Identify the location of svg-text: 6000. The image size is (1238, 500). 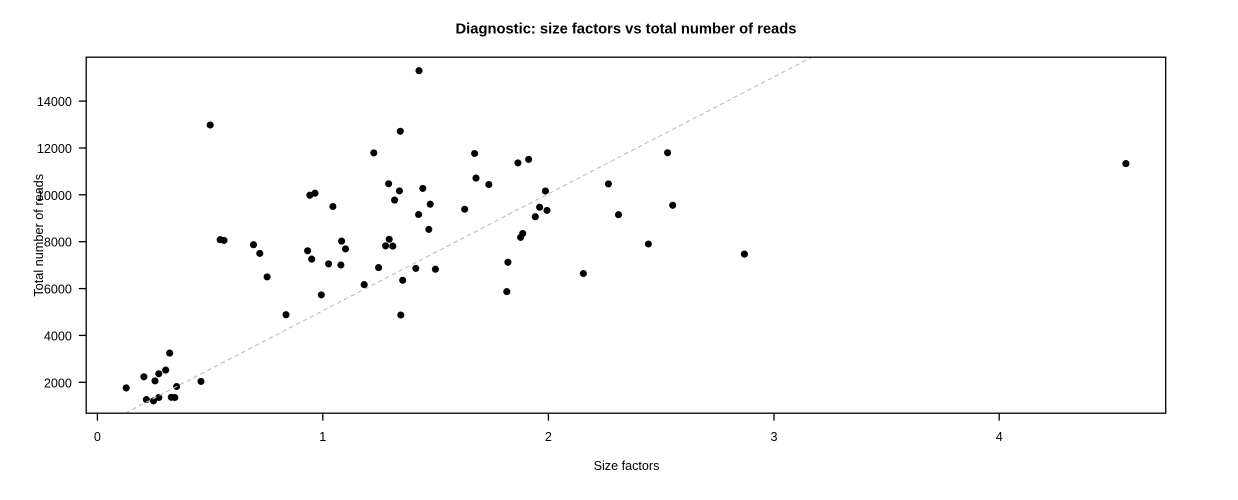
(58, 290).